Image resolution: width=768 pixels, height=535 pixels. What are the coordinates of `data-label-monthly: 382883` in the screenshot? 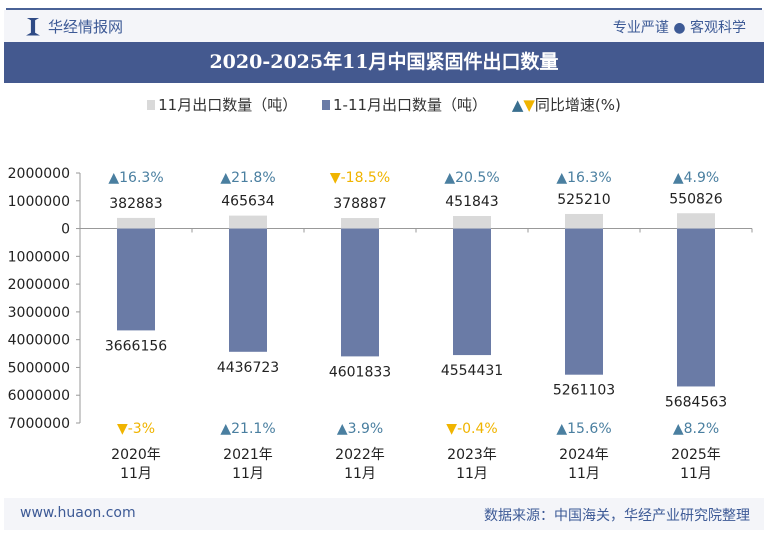 It's located at (135, 204).